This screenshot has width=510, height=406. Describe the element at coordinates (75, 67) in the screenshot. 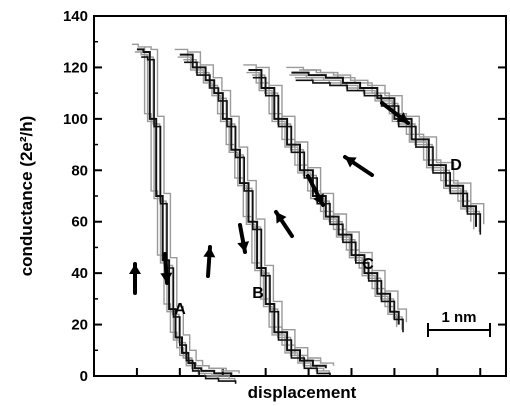

I see `y-tick-label: 120` at that location.